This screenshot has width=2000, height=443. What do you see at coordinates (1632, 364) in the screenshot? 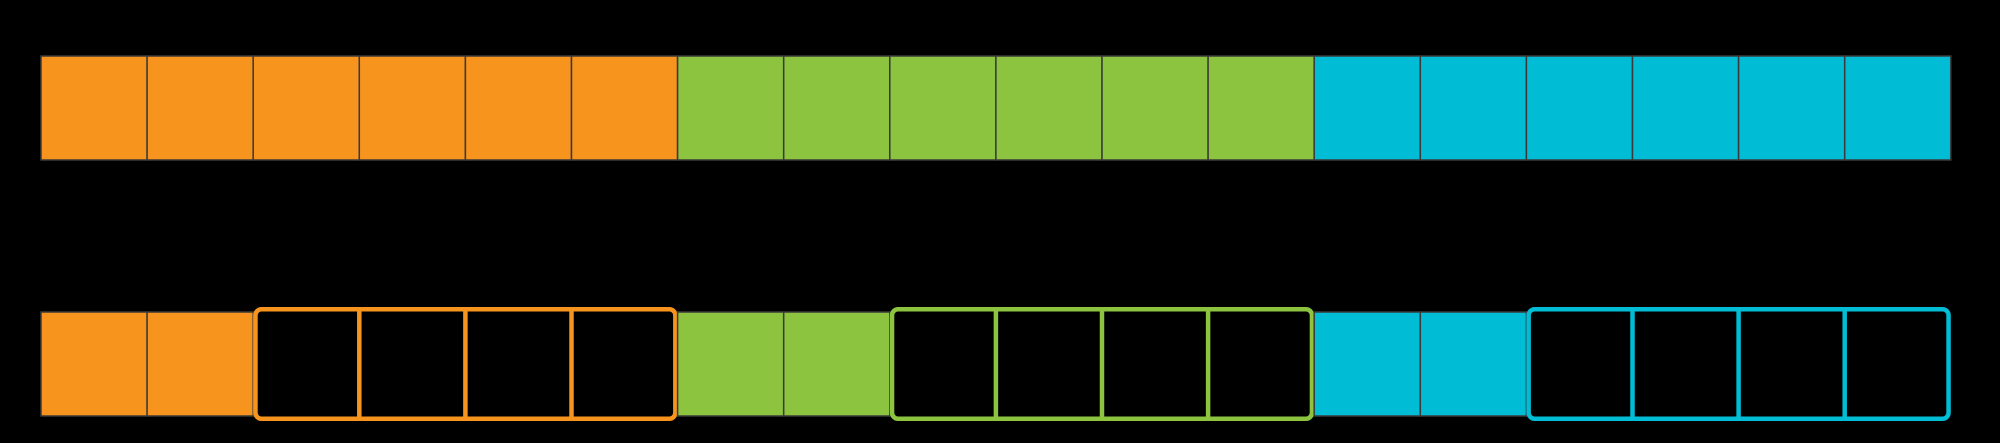
I see `partial-bar-group-cyan` at bounding box center [1632, 364].